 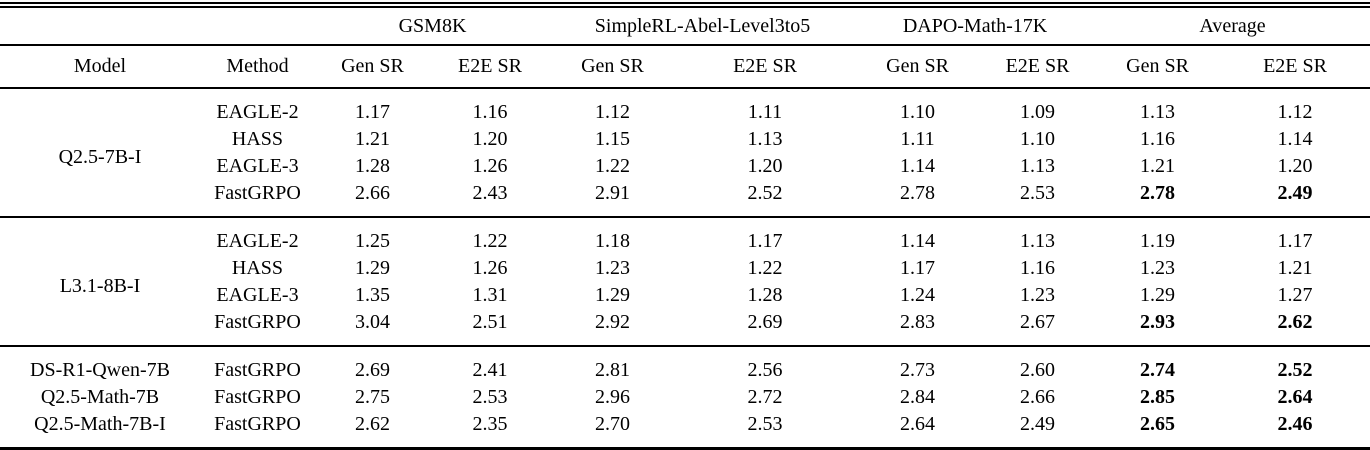 I want to click on metric-value: 2.78, so click(x=1158, y=193).